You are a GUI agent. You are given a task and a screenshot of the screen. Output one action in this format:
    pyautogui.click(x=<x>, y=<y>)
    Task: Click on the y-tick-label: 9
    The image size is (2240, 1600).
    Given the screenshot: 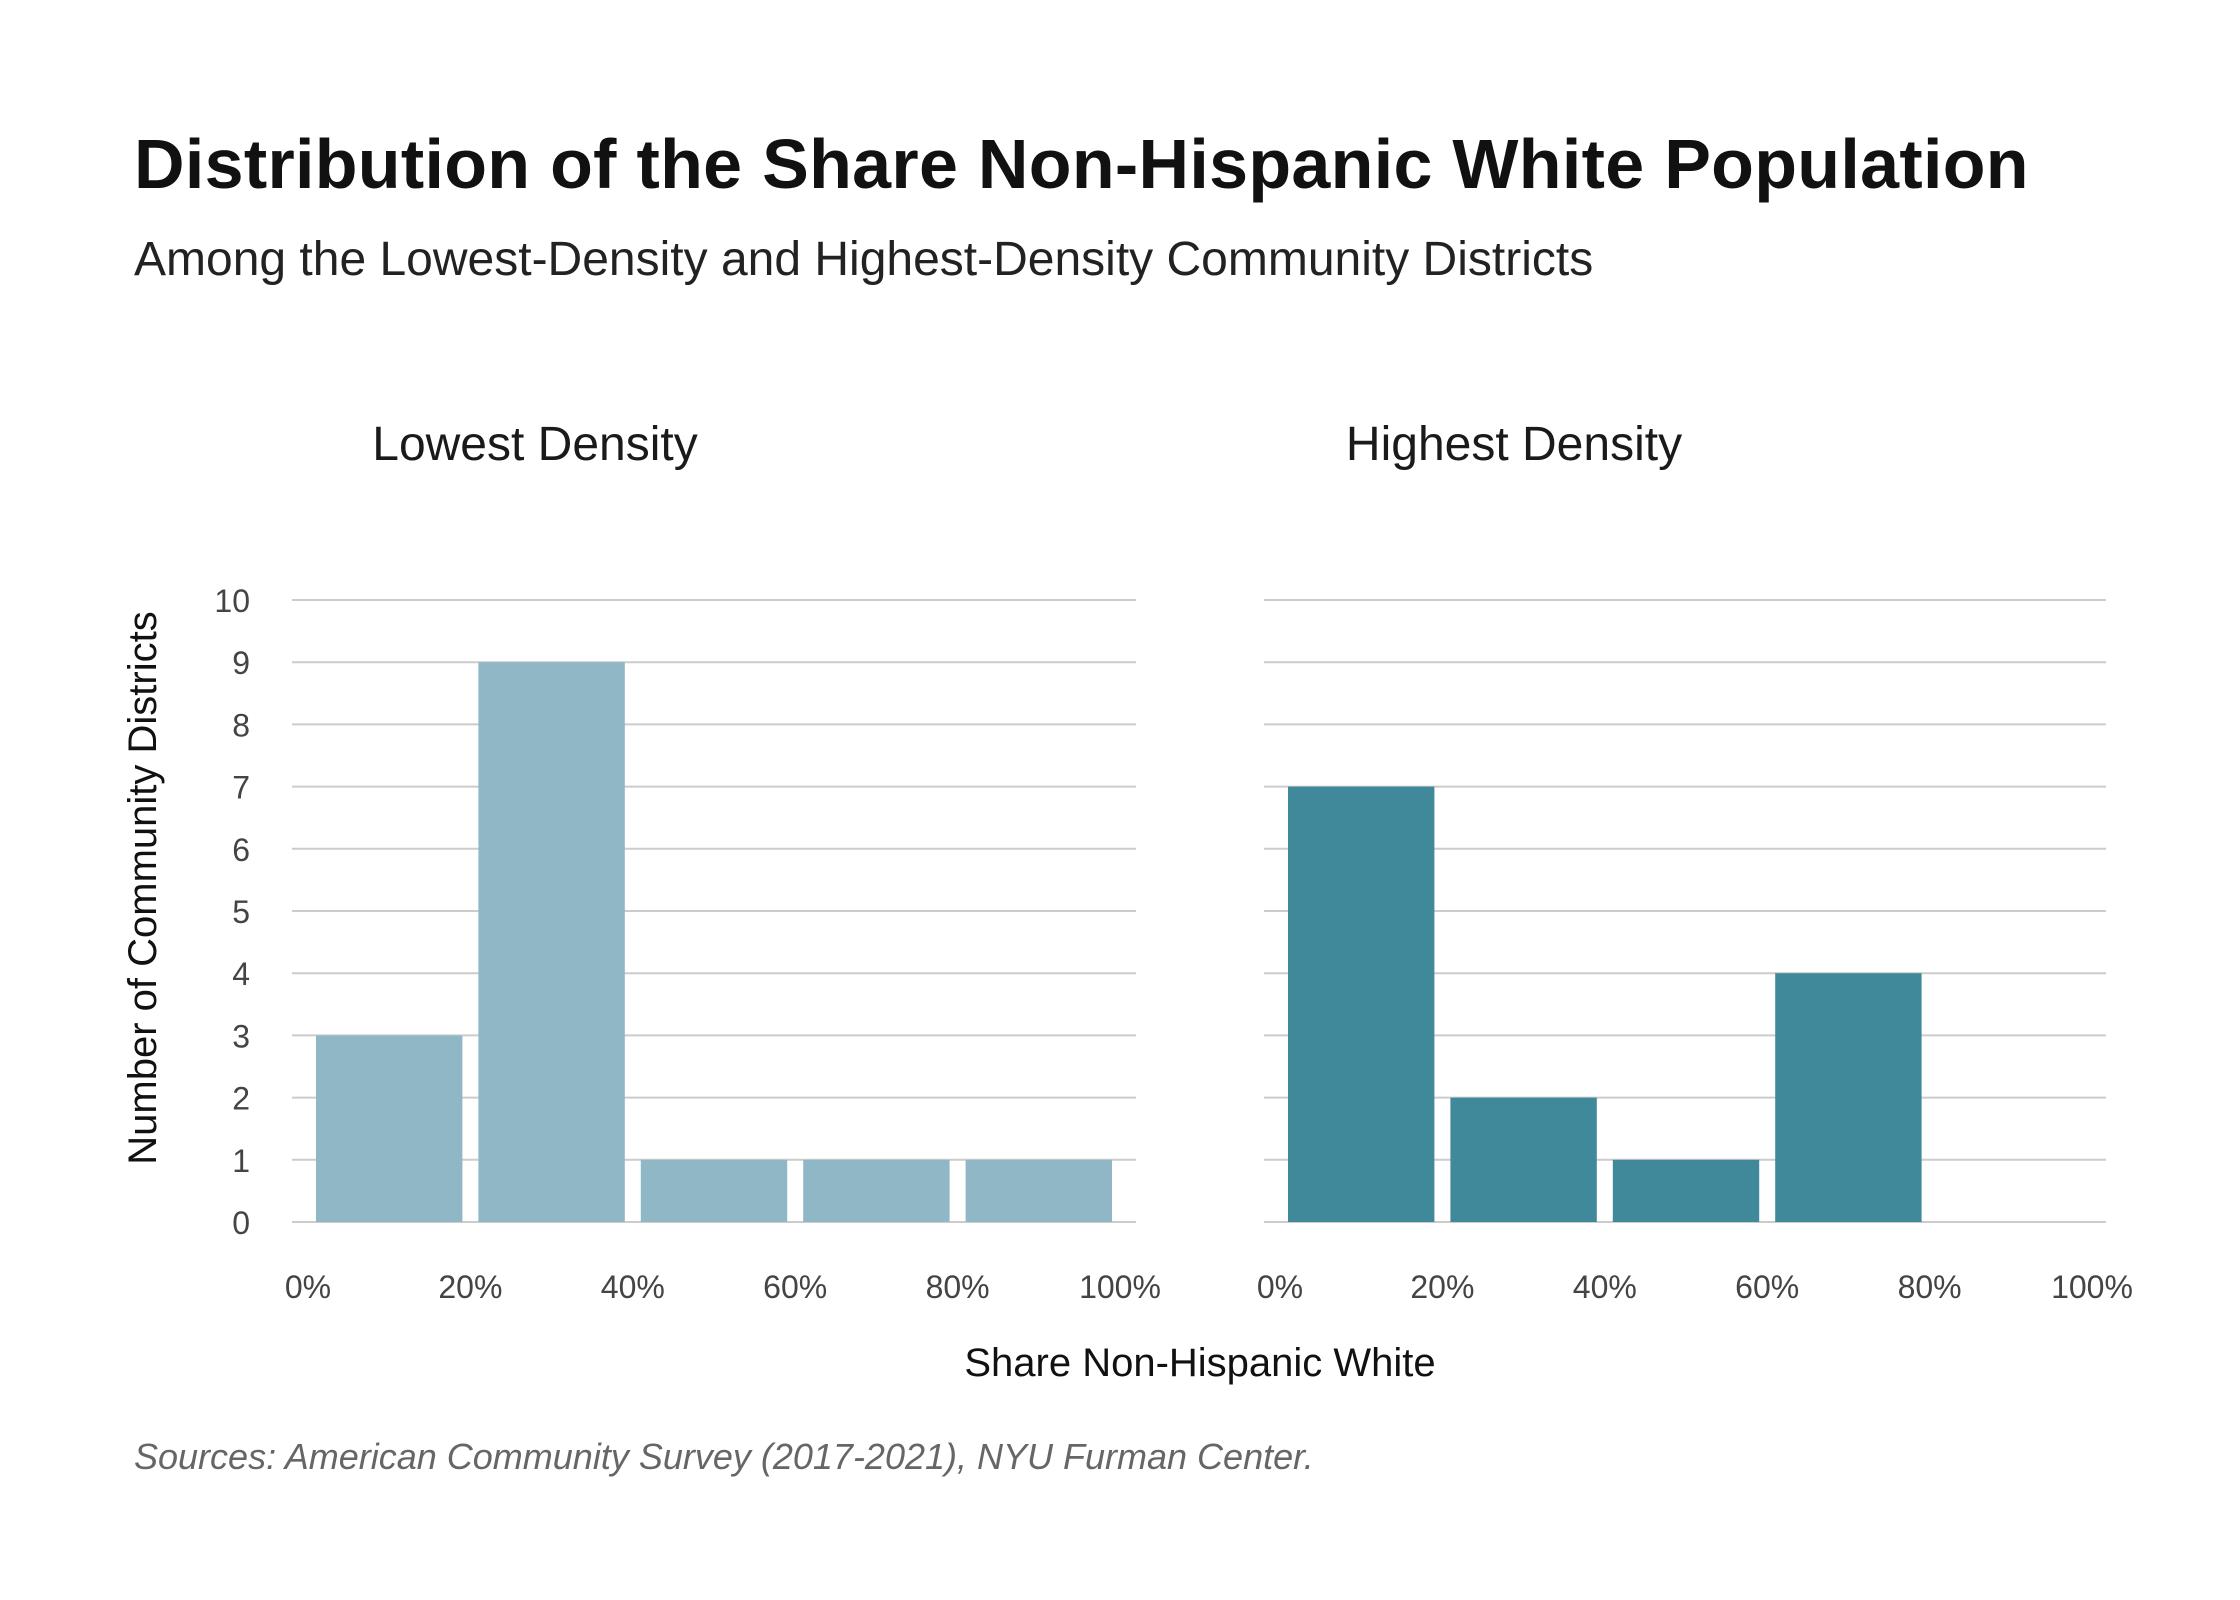 What is the action you would take?
    pyautogui.click(x=241, y=663)
    